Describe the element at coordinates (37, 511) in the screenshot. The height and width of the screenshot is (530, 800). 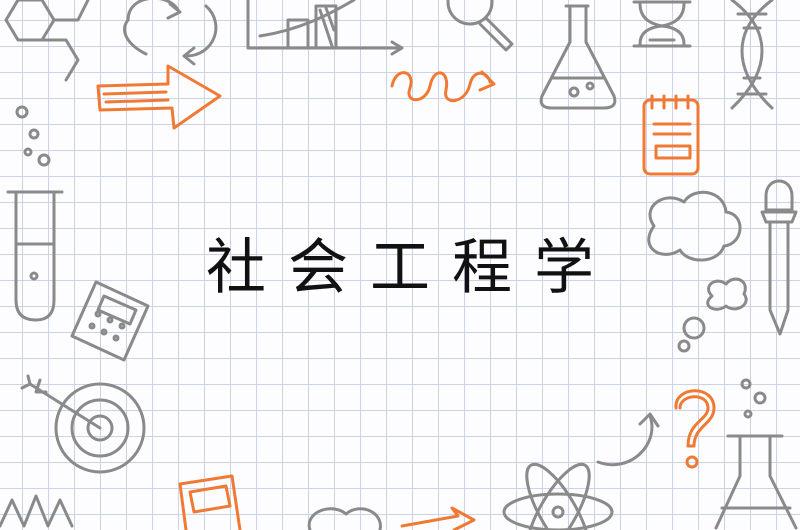
I see `zigzag-icon` at that location.